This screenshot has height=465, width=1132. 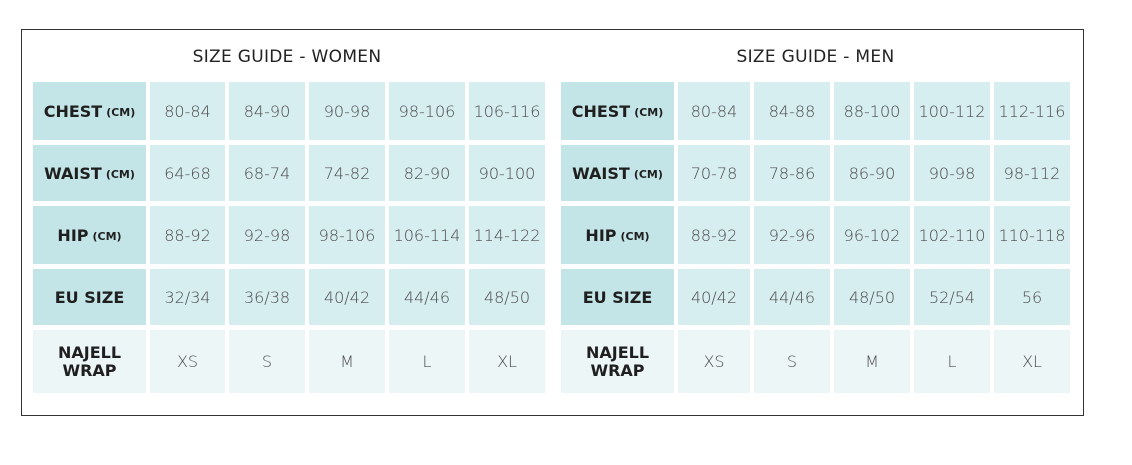 I want to click on table-cell: 88-100, so click(x=872, y=111).